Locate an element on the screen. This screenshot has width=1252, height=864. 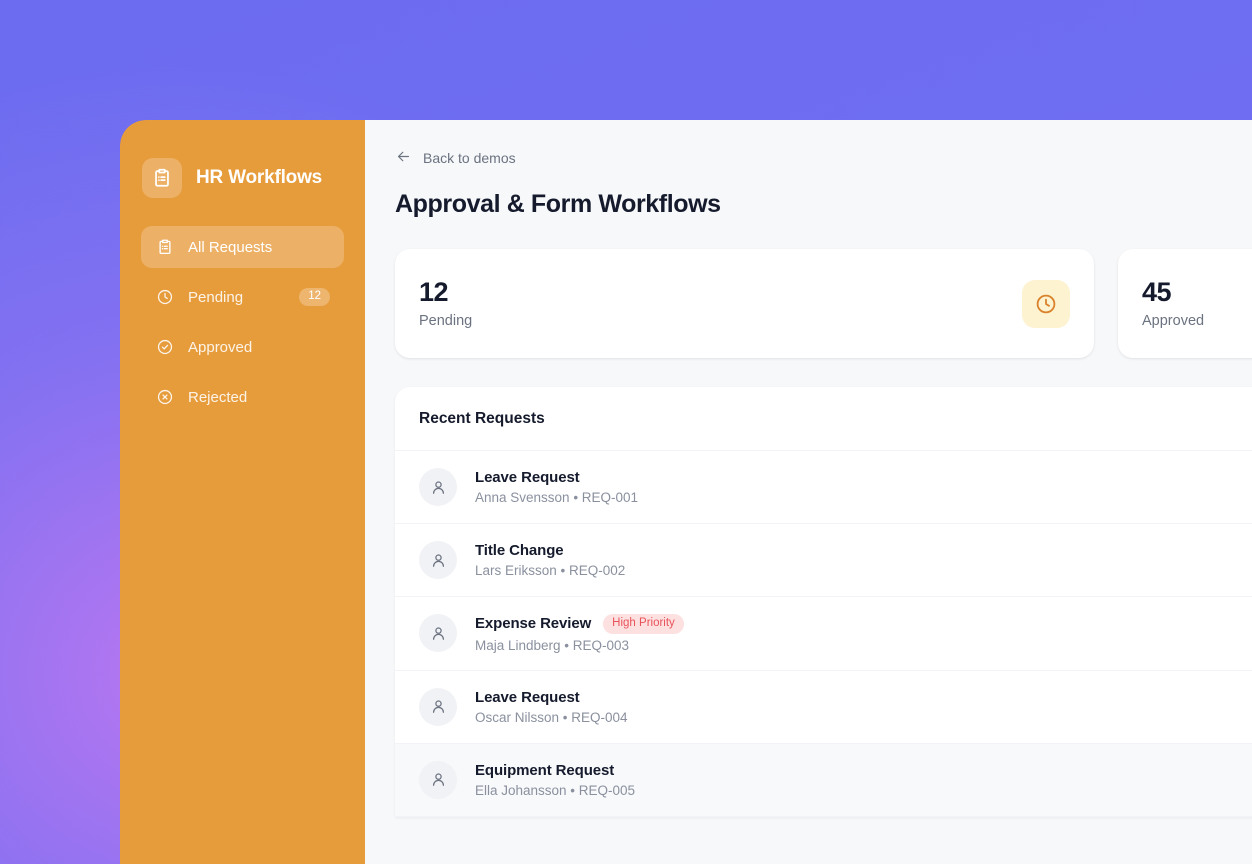
sidebar-item-label: All Requests is located at coordinates (230, 247).